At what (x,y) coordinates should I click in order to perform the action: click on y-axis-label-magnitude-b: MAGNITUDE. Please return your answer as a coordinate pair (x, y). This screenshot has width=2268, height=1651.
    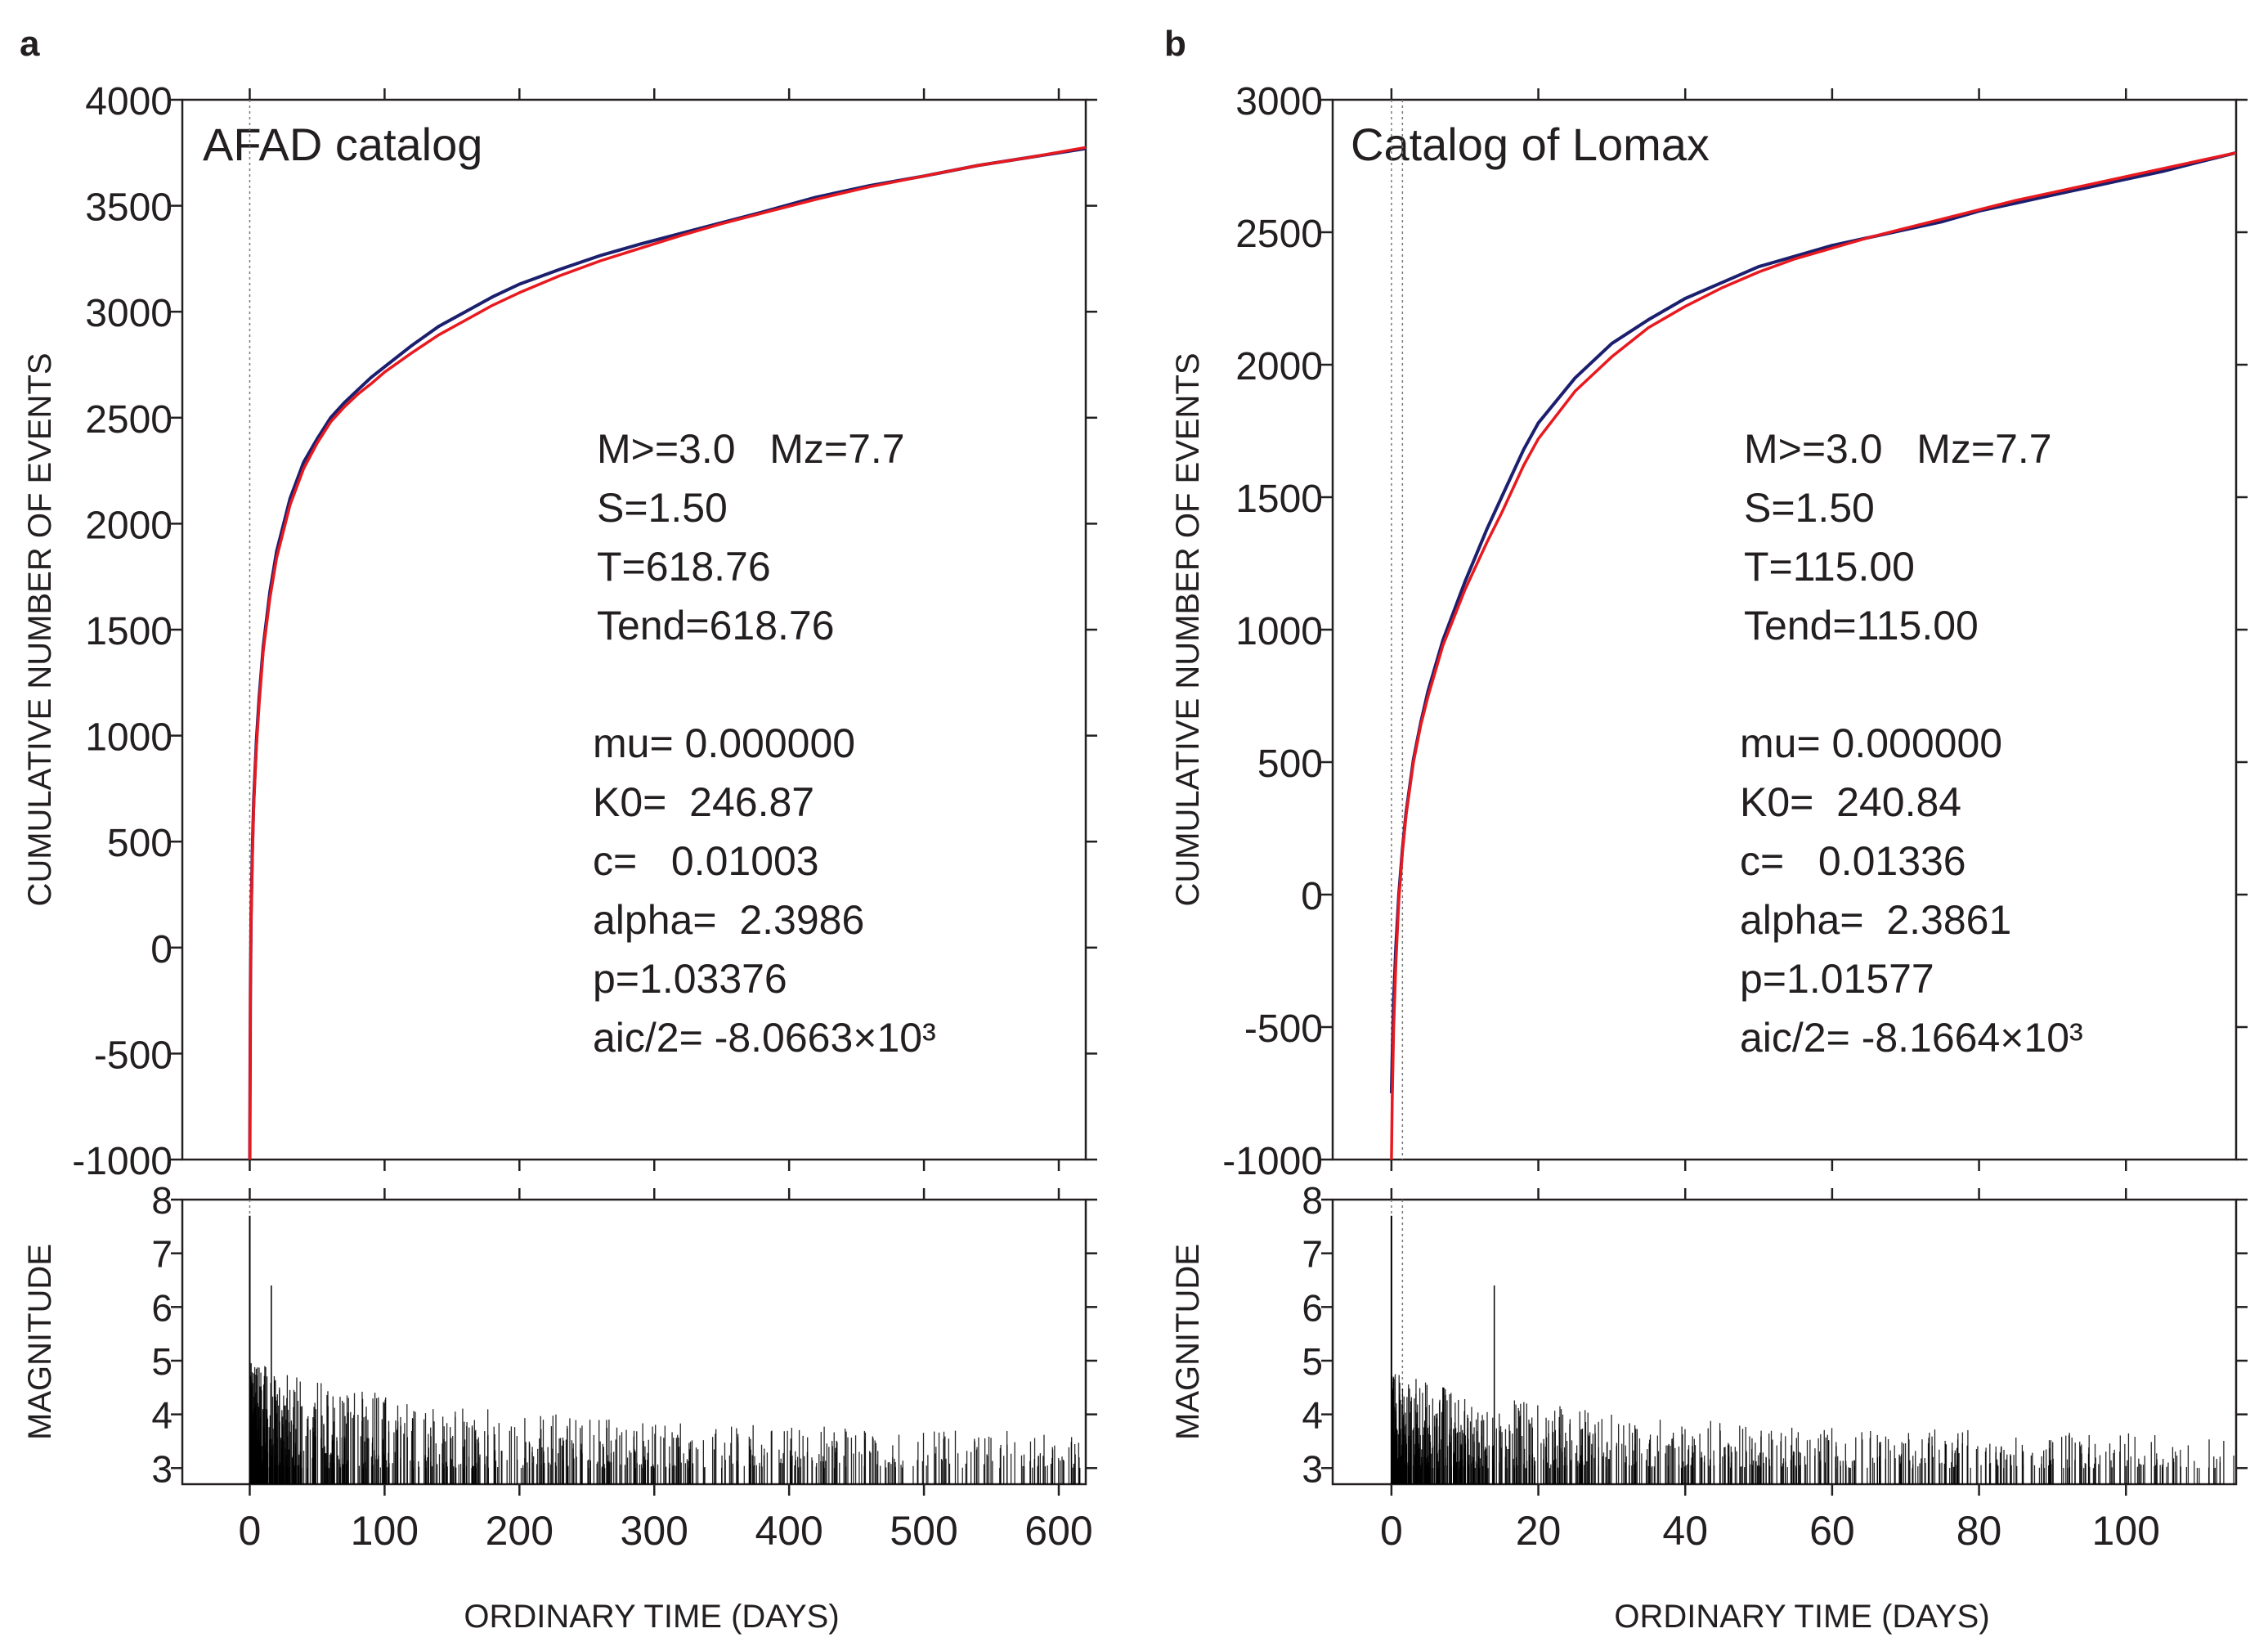
    Looking at the image, I should click on (1188, 1342).